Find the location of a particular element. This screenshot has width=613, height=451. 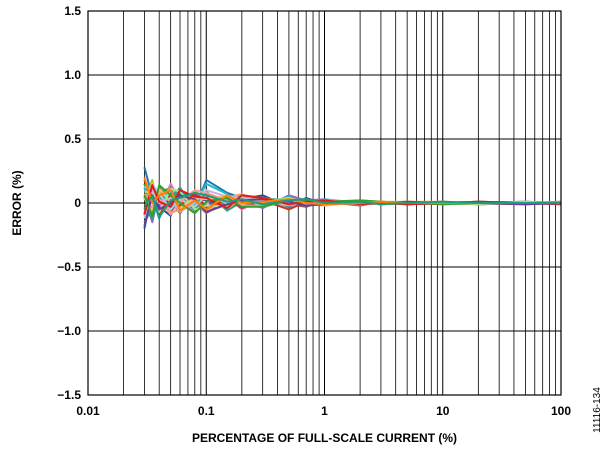

figure-id-label: 11116-134 is located at coordinates (597, 410).